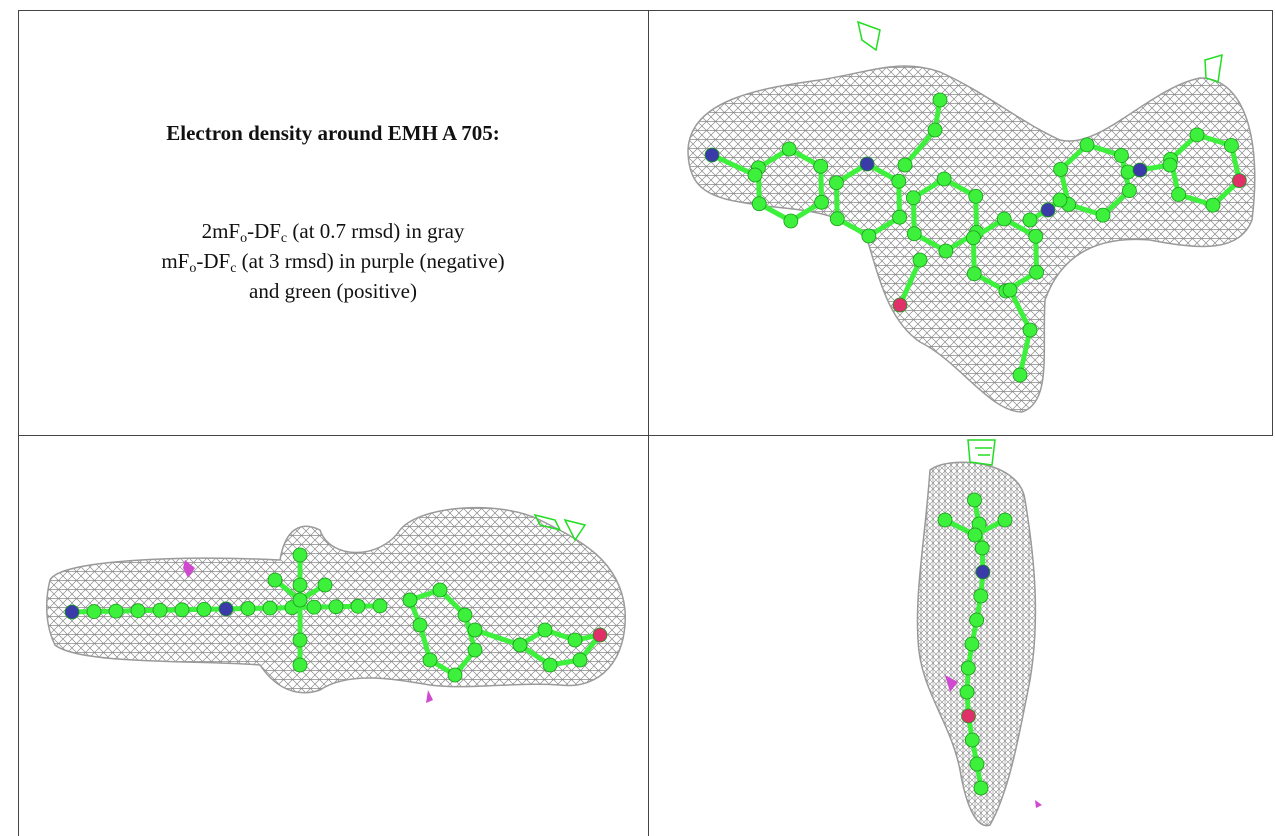 This screenshot has height=836, width=1275. I want to click on view-side, so click(335, 604).